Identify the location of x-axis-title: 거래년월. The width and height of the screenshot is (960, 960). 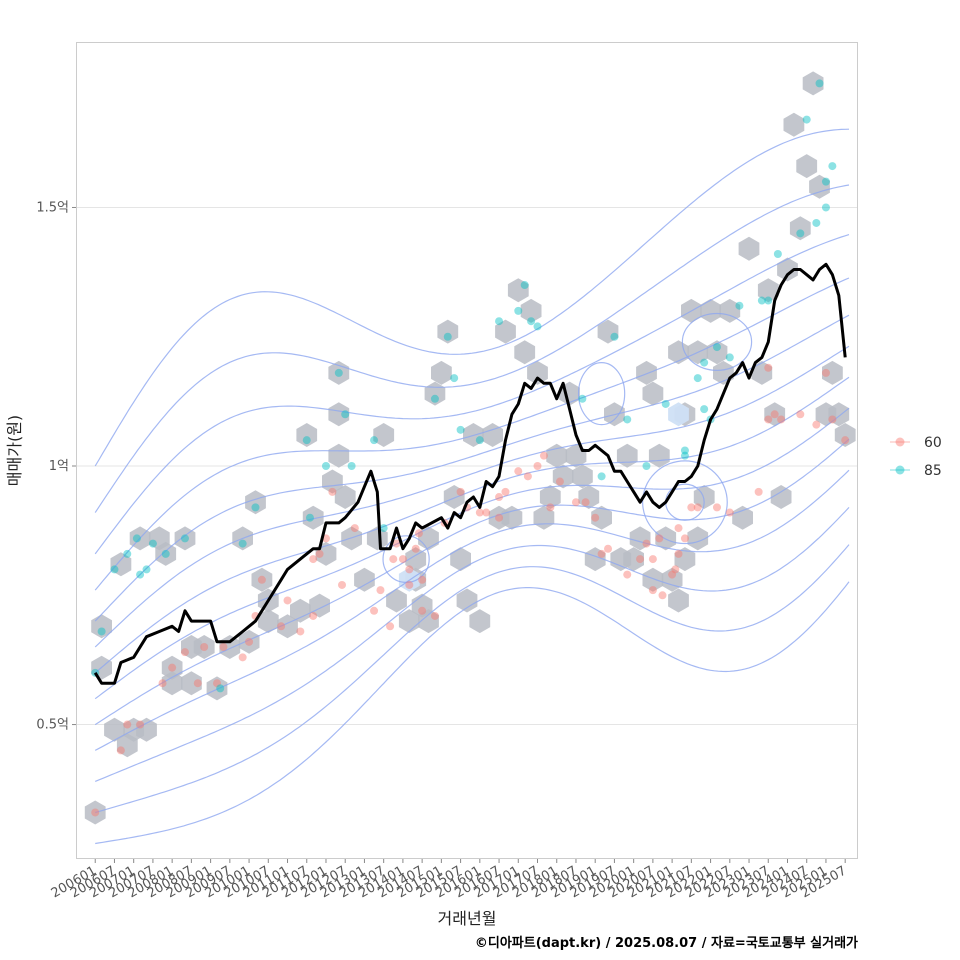
(467, 918).